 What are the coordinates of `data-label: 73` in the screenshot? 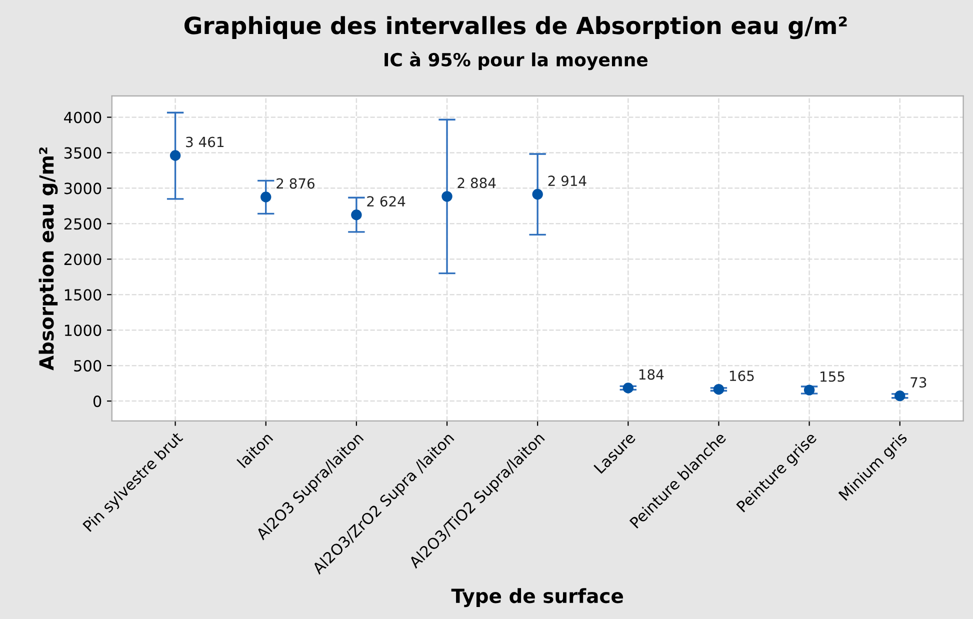 It's located at (918, 382).